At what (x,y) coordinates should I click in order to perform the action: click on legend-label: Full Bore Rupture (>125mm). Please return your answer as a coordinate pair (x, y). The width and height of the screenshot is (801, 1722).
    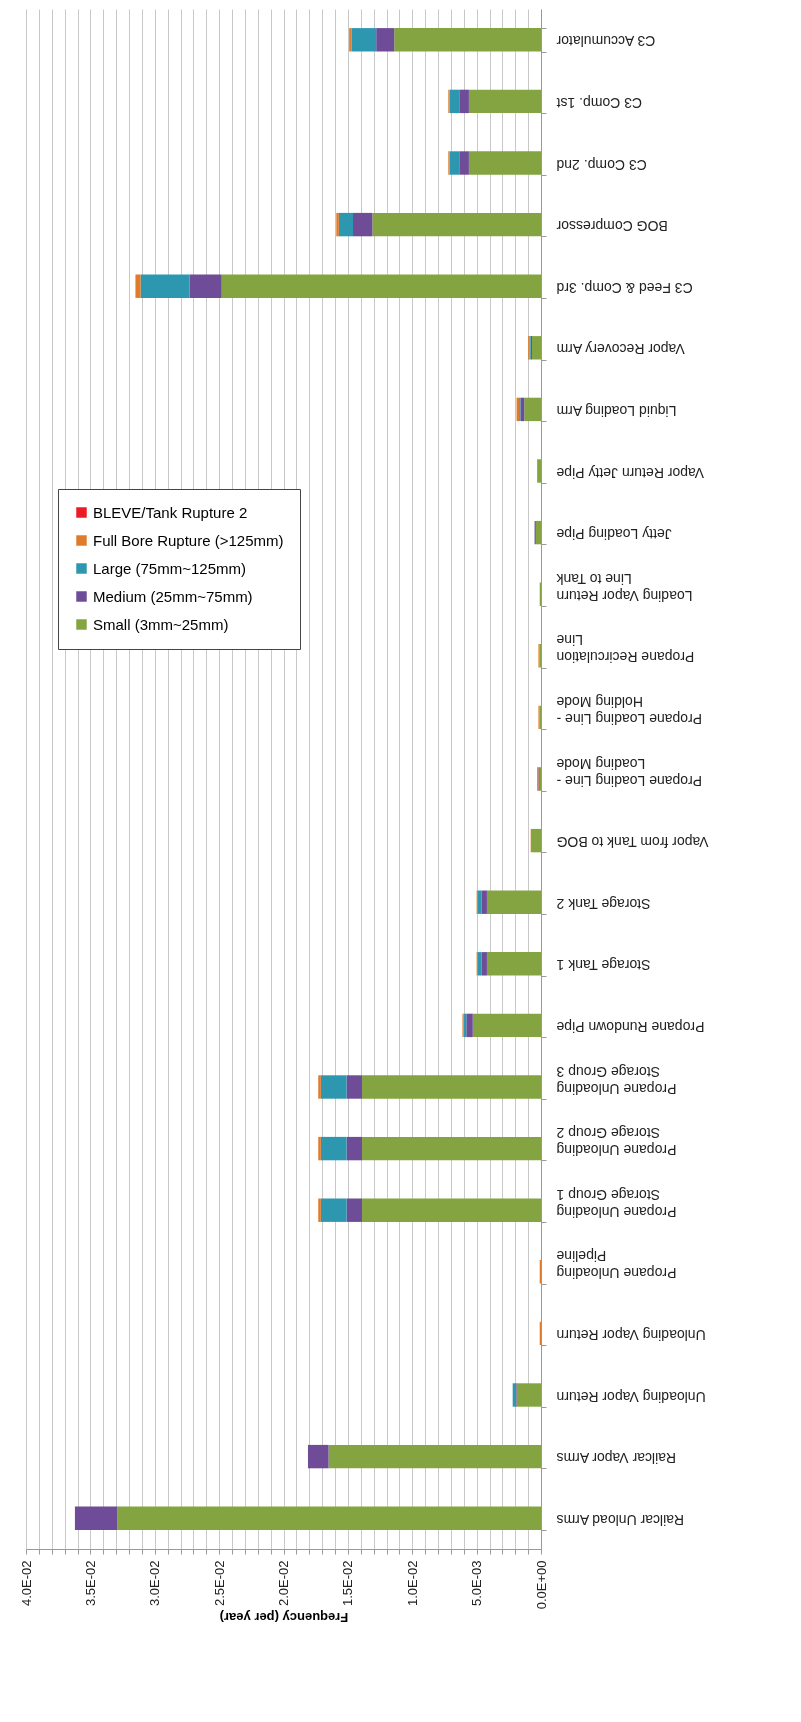
    Looking at the image, I should click on (188, 540).